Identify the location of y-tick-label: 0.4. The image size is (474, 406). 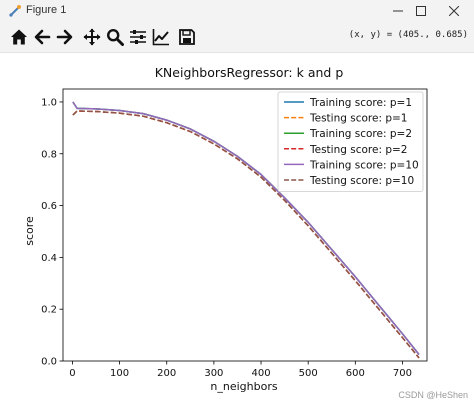
(49, 258).